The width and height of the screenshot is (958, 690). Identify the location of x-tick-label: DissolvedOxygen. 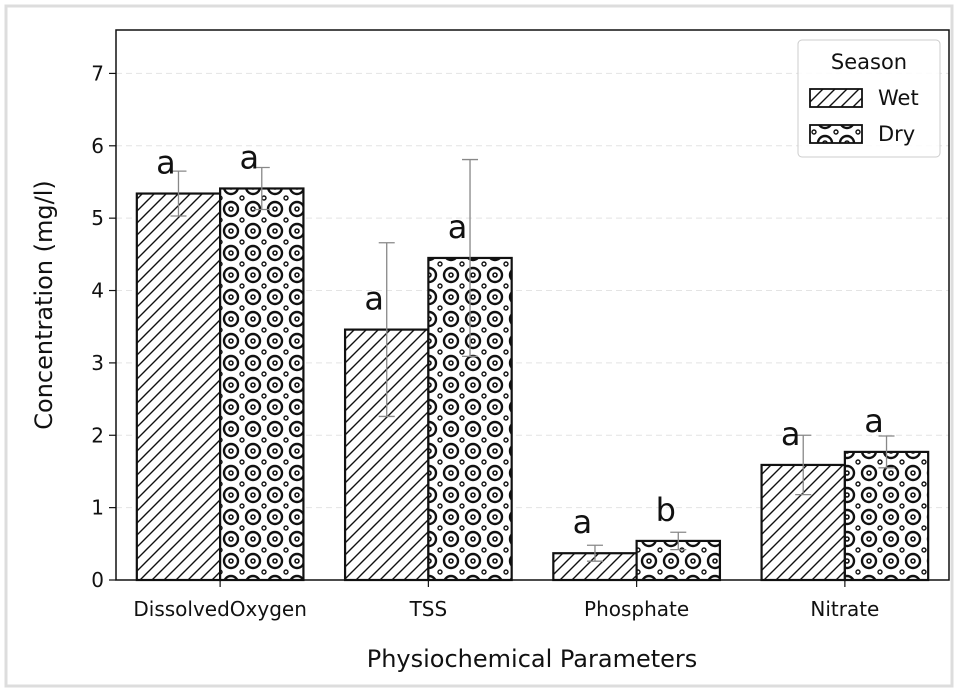
(220, 609).